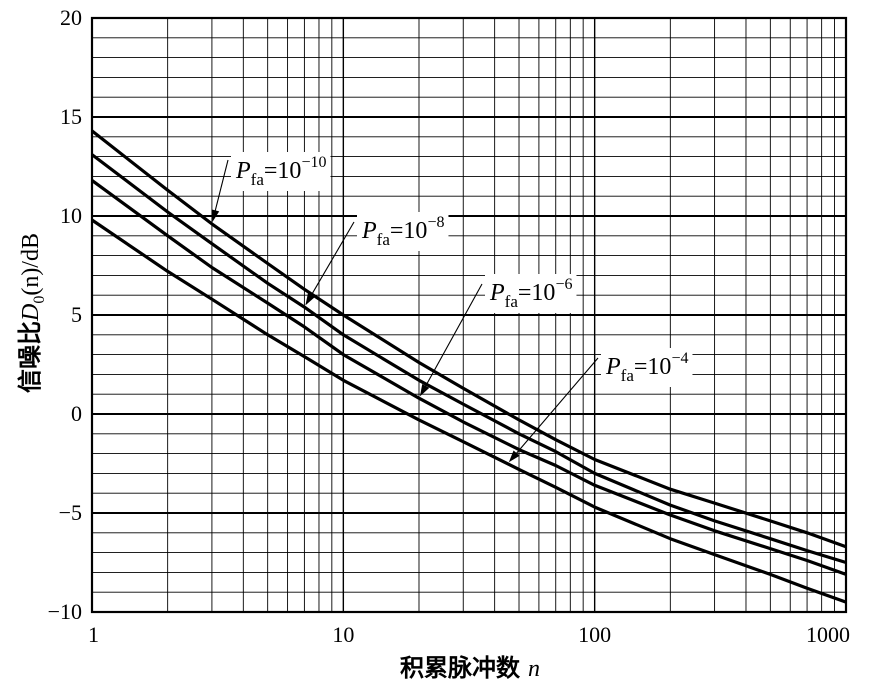 Image resolution: width=878 pixels, height=691 pixels. I want to click on y-axis-title: 信噪比D0(n)/dB, so click(31, 313).